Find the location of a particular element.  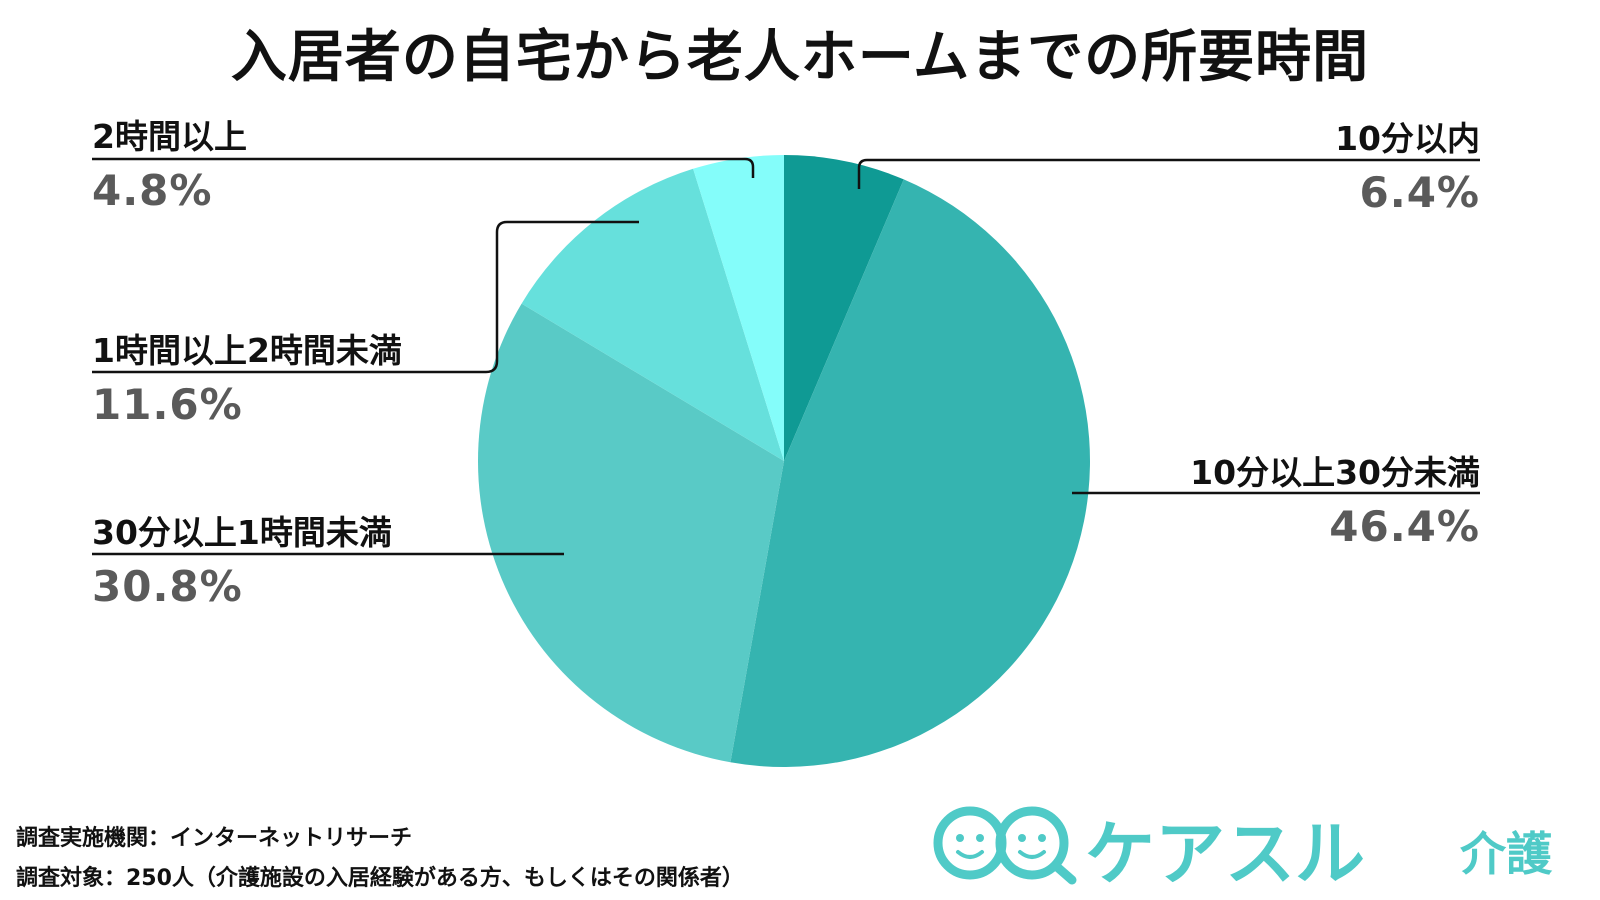

slice-value-30min-1h: 30.8% is located at coordinates (167, 586).